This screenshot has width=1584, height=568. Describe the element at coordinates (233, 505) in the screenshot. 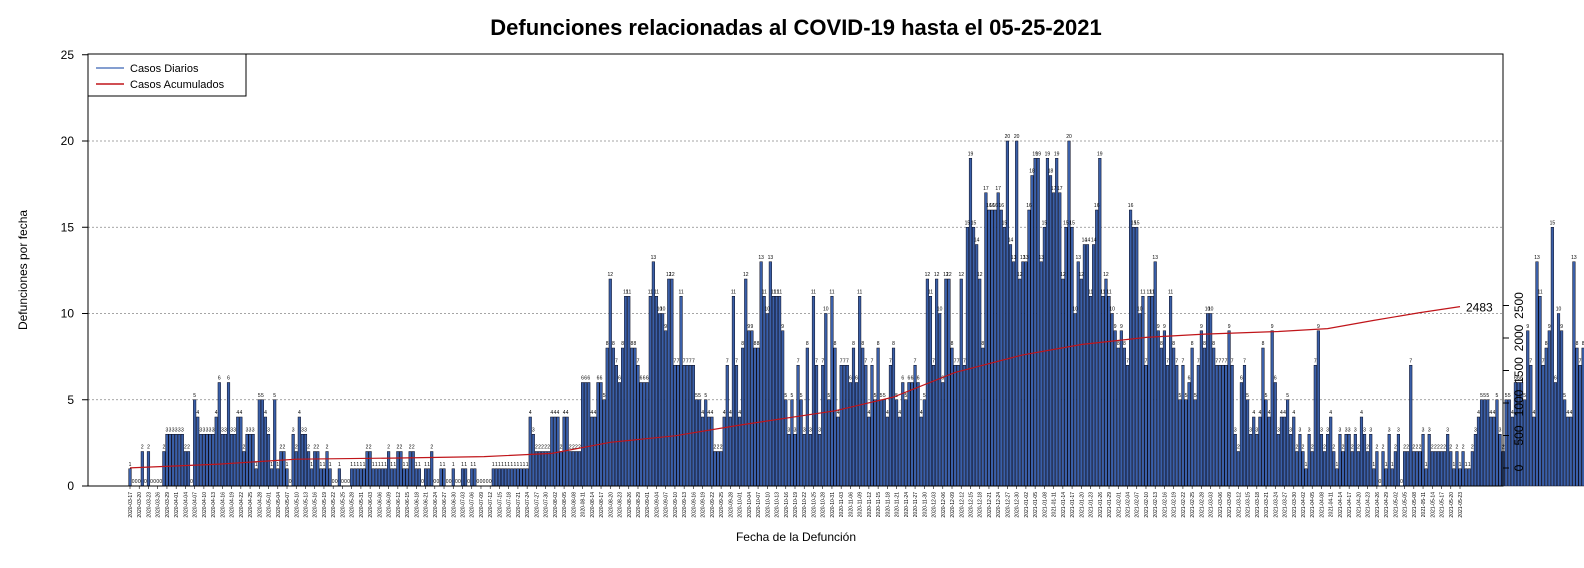

I see `x-date-label: 2020-04-19` at that location.